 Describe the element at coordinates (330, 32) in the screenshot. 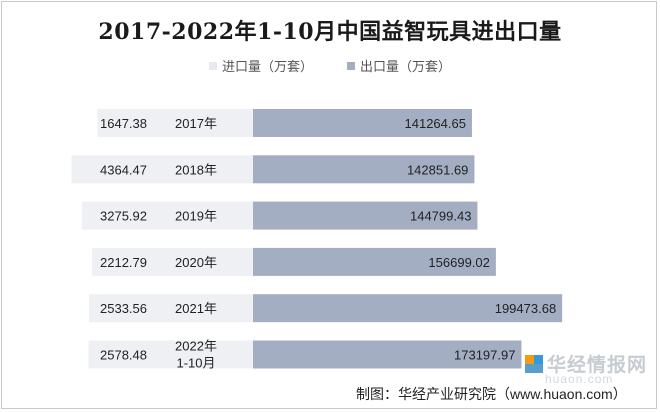

I see `chart-title: 2017-2022年1-10月中国益智玩具进出口量` at that location.